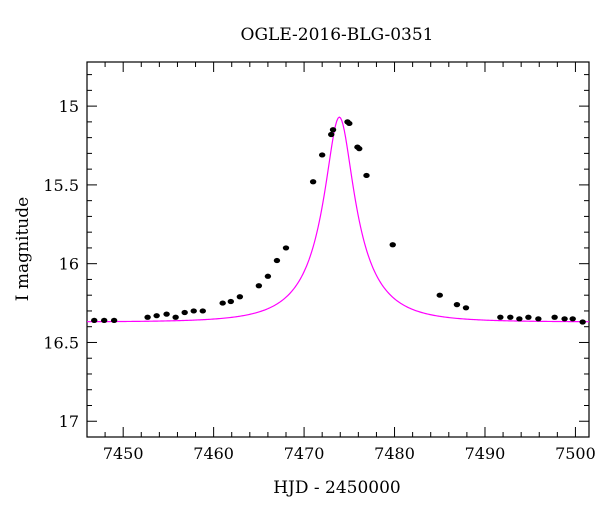  What do you see at coordinates (304, 453) in the screenshot?
I see `x-tick-label: 7470` at bounding box center [304, 453].